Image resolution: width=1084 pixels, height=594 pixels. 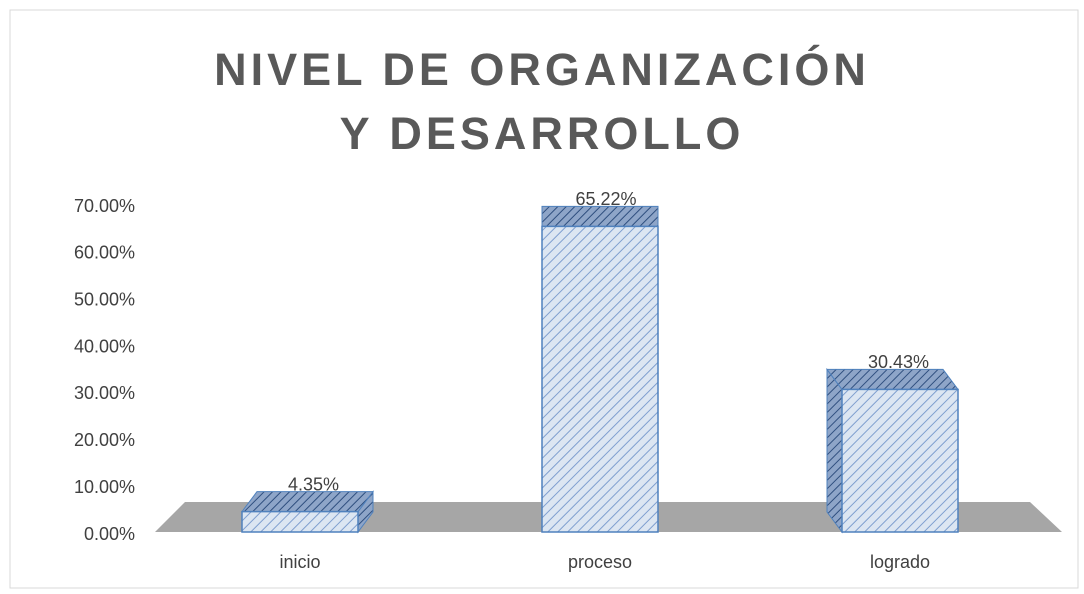 I want to click on y-tick-label: 60.00%, so click(x=104, y=253).